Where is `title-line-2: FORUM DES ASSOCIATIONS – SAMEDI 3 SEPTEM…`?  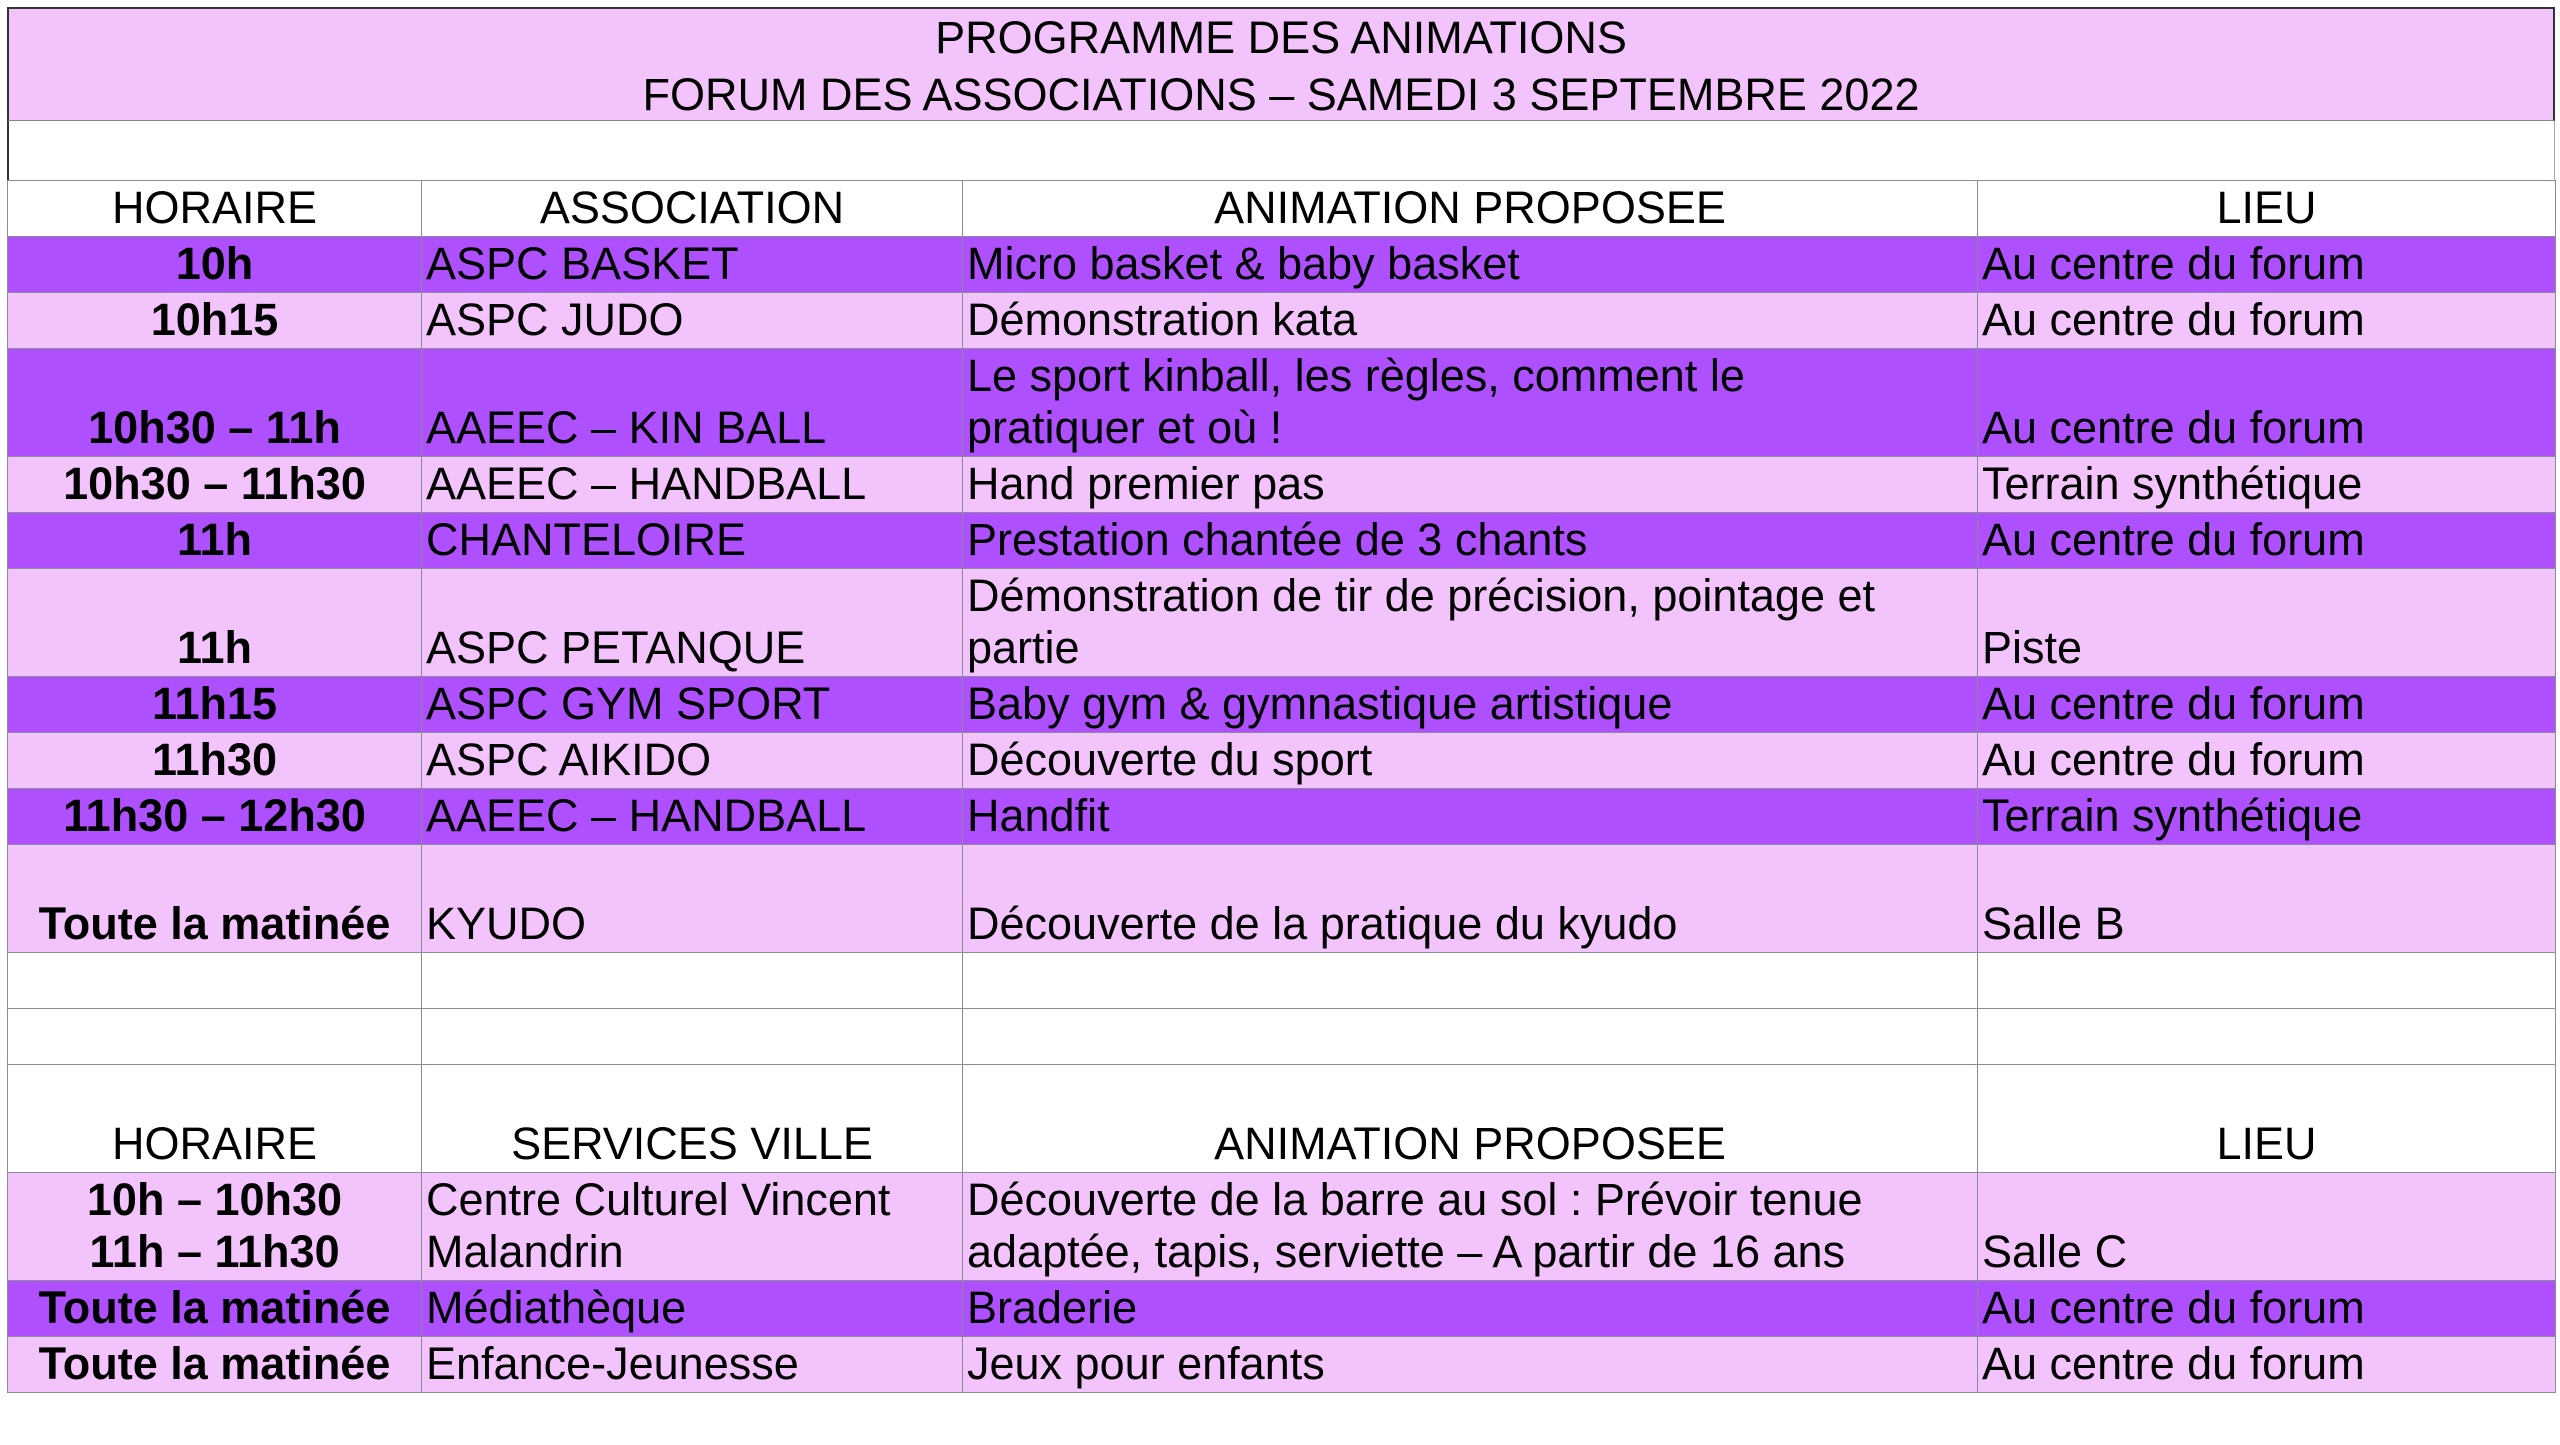 title-line-2: FORUM DES ASSOCIATIONS – SAMEDI 3 SEPTEM… is located at coordinates (1281, 94).